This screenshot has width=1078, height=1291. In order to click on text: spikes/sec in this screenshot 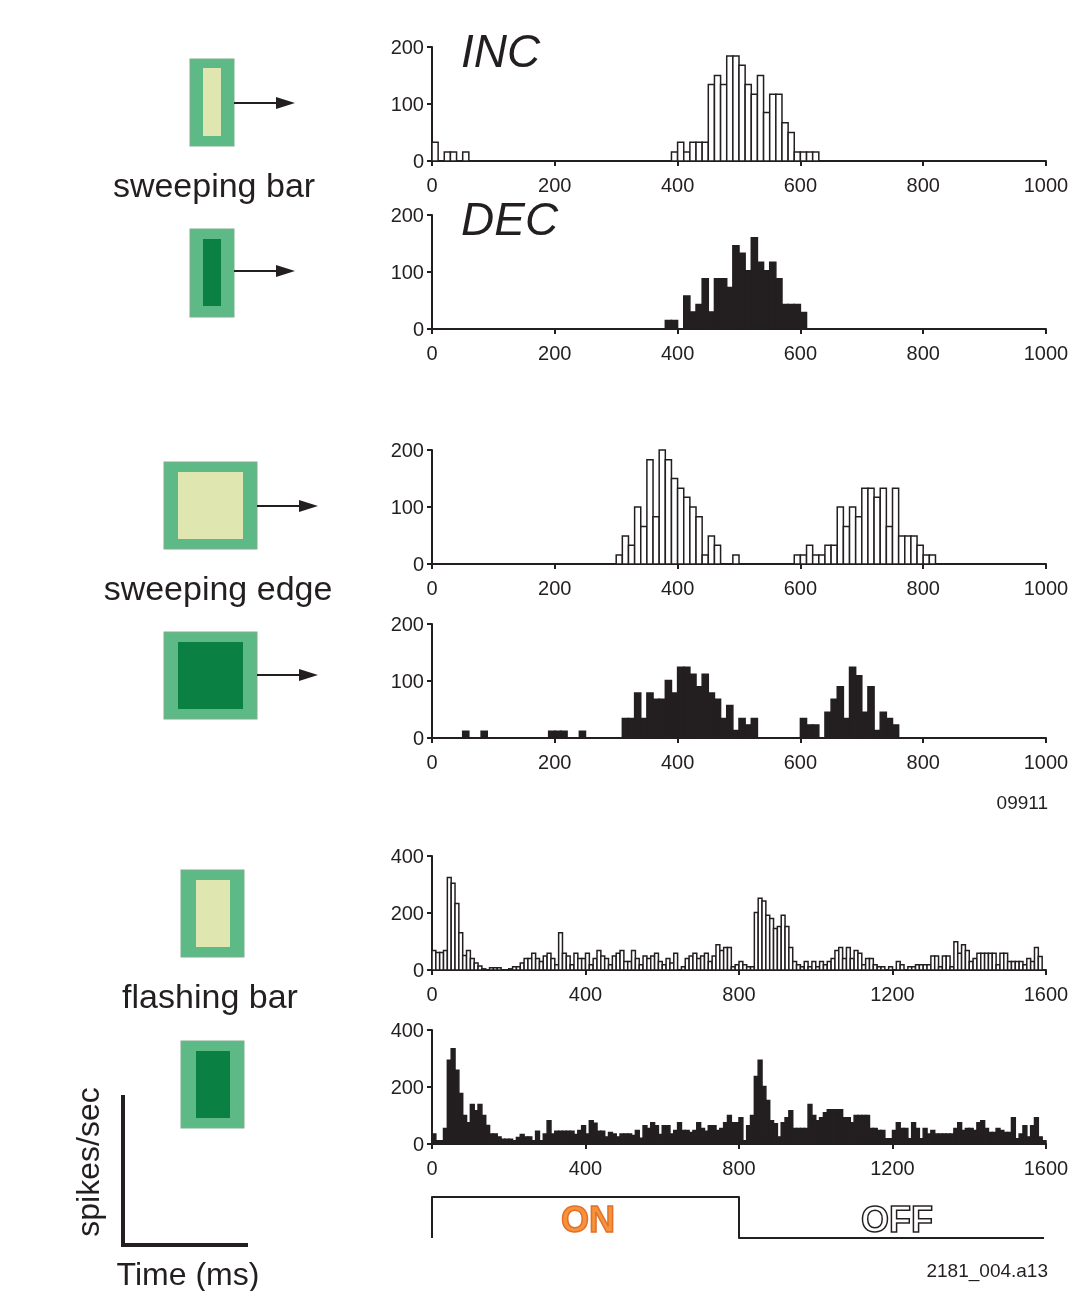, I will do `click(88, 1162)`.